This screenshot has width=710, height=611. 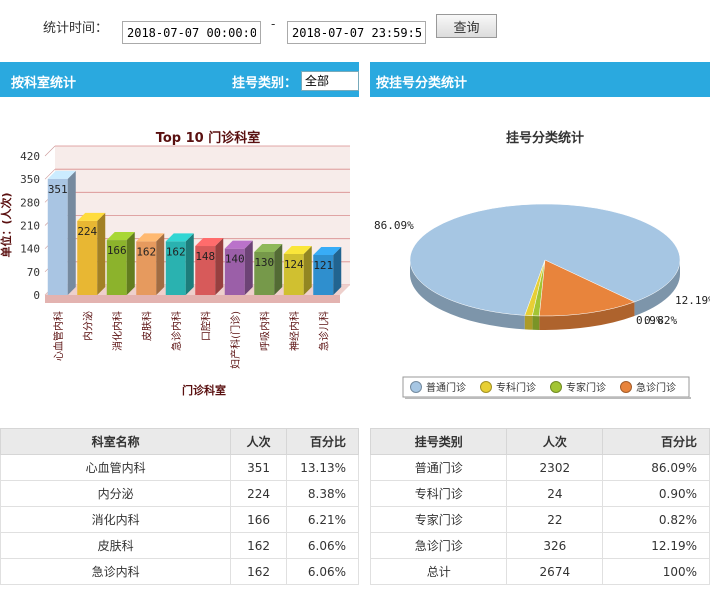 I want to click on table-row: 内分泌 224 8.38%, so click(x=179, y=493).